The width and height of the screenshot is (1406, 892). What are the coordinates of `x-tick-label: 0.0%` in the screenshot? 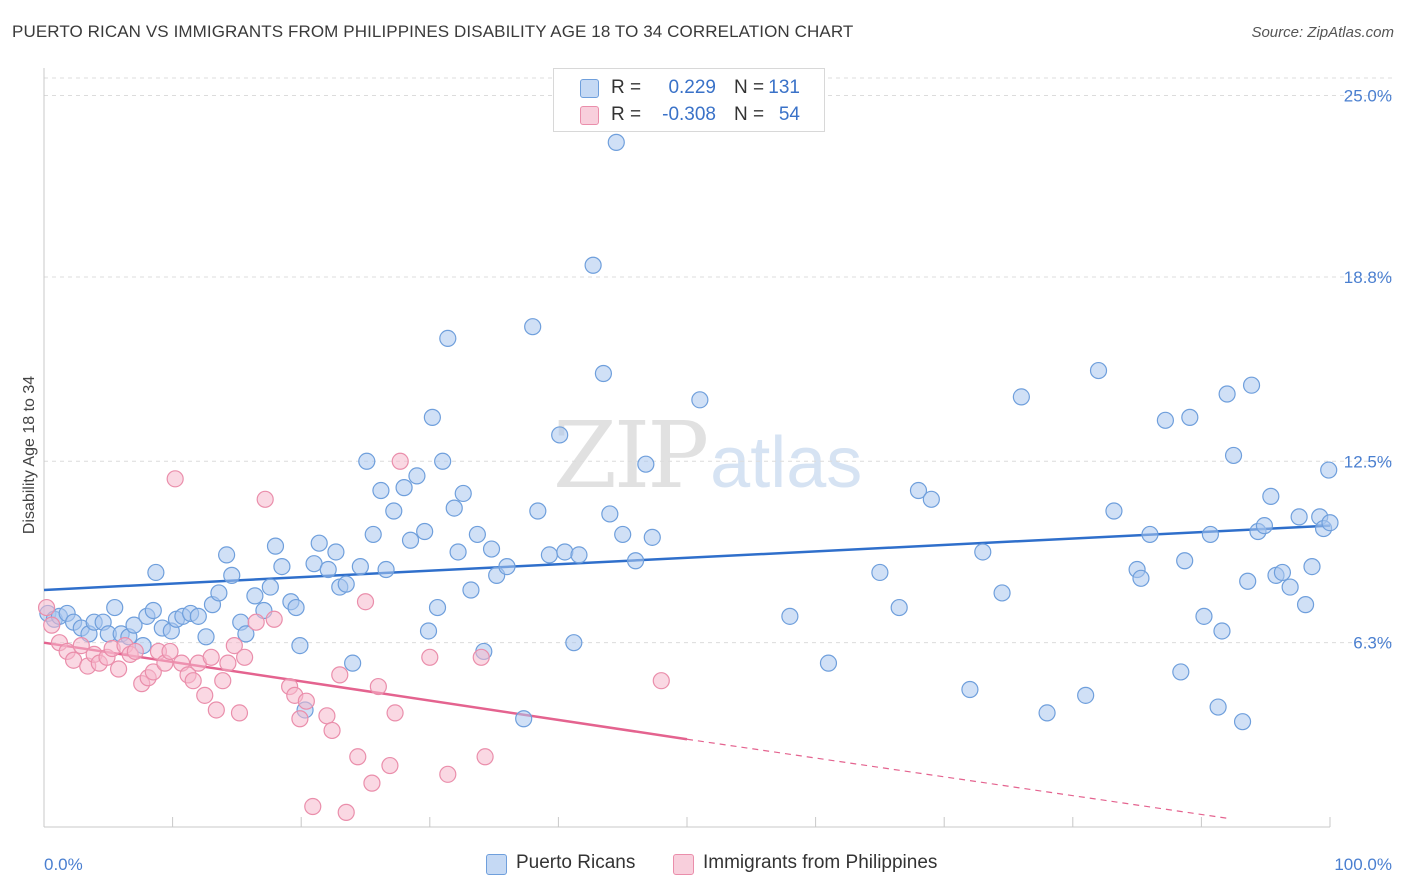 It's located at (63, 864).